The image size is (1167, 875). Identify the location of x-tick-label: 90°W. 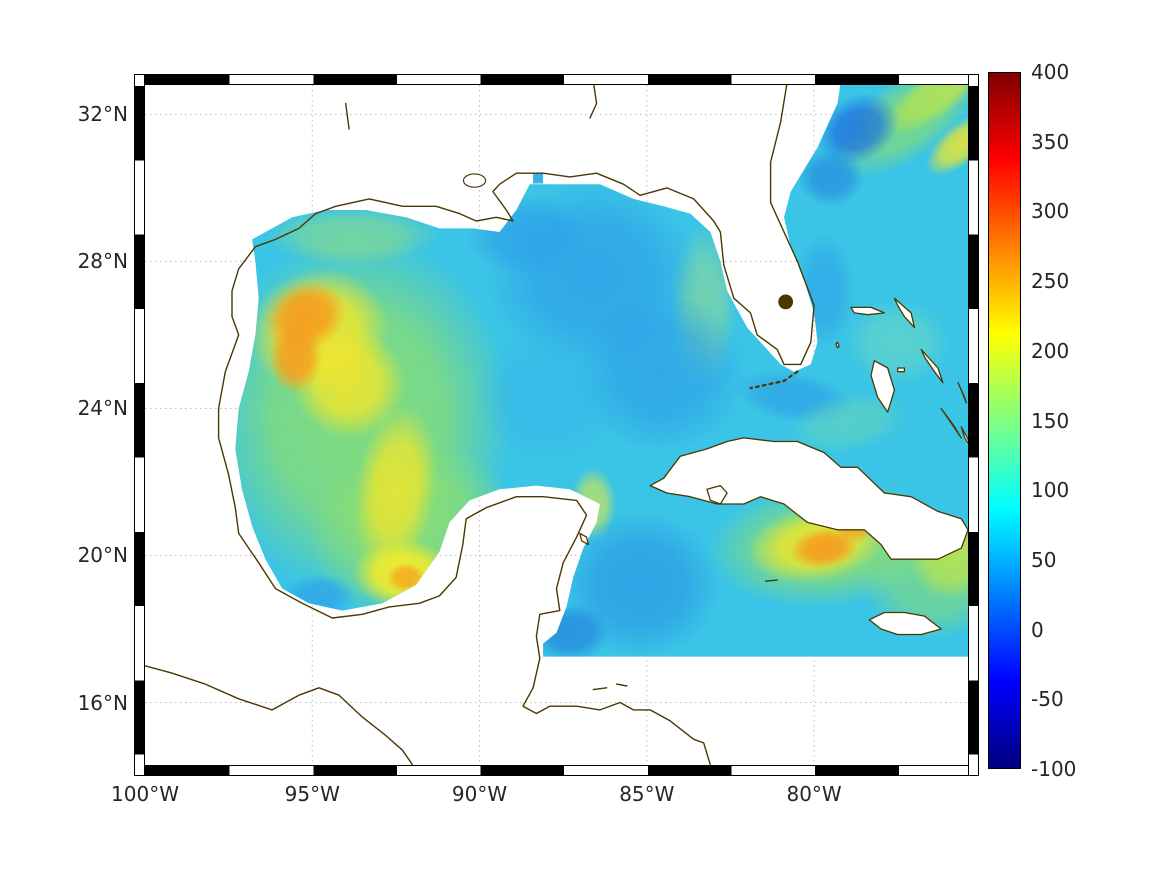
(479, 794).